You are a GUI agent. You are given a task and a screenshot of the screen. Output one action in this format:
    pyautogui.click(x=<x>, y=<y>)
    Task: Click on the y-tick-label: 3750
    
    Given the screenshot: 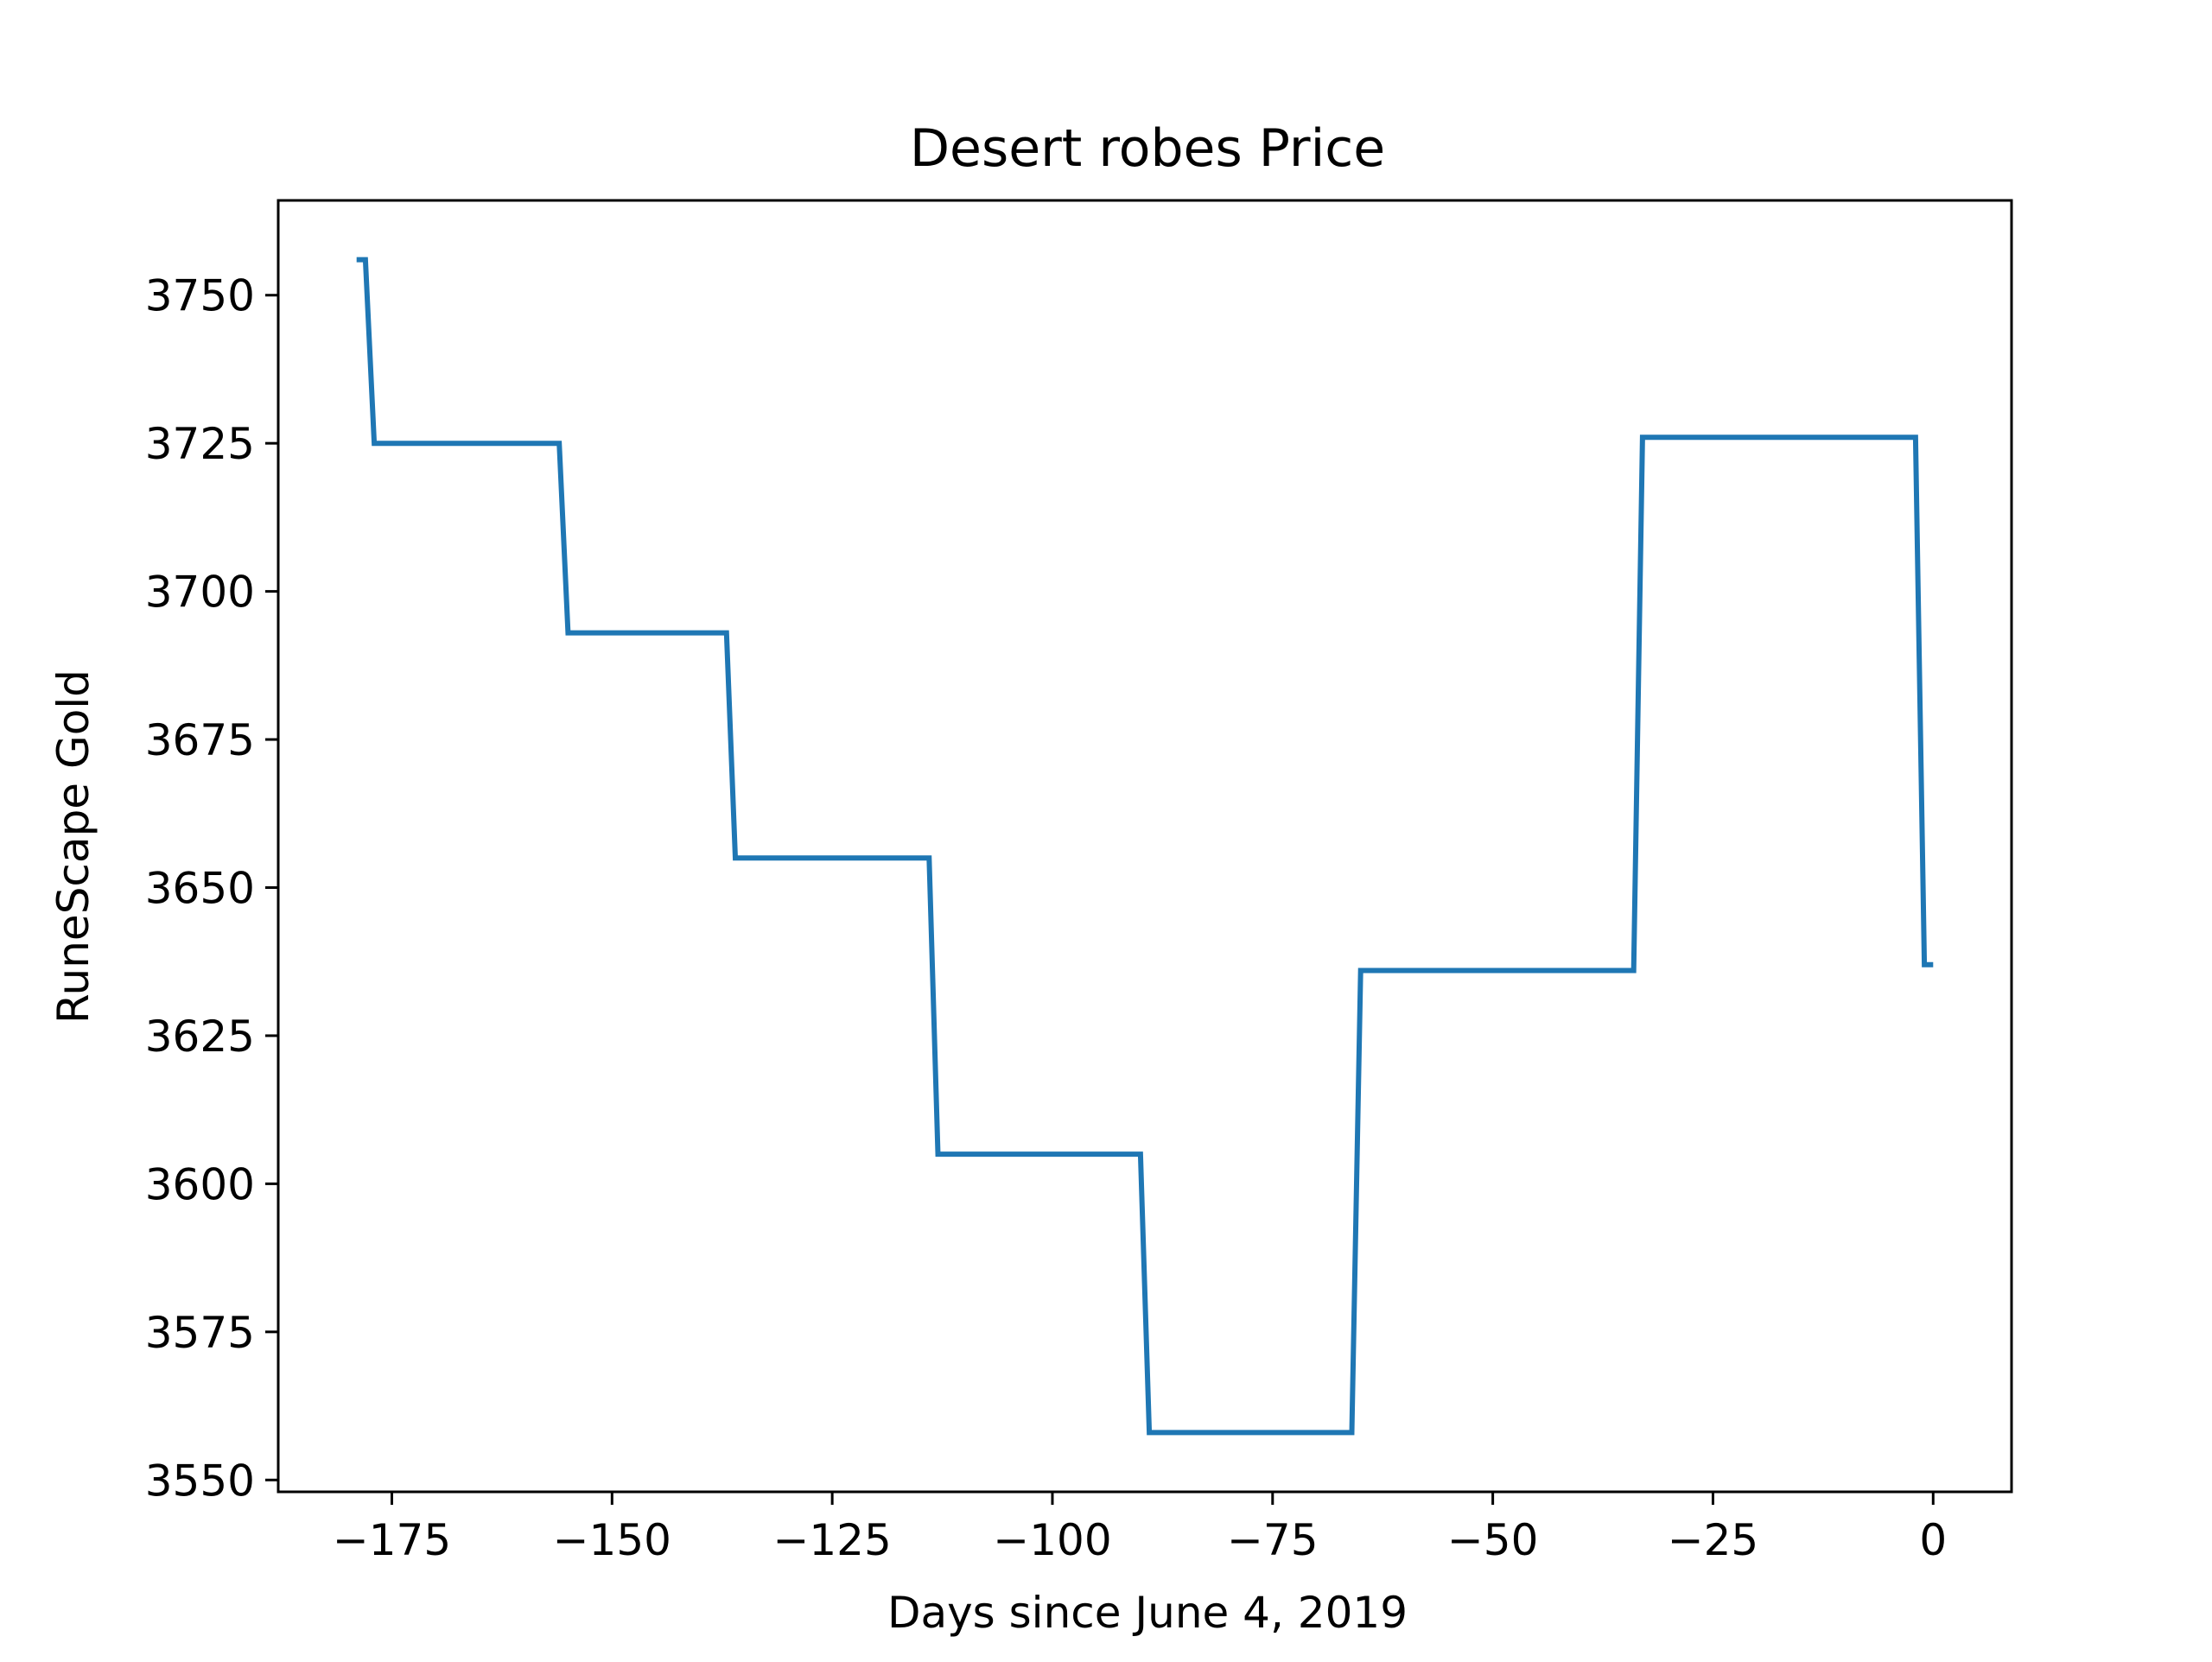 What is the action you would take?
    pyautogui.click(x=200, y=296)
    